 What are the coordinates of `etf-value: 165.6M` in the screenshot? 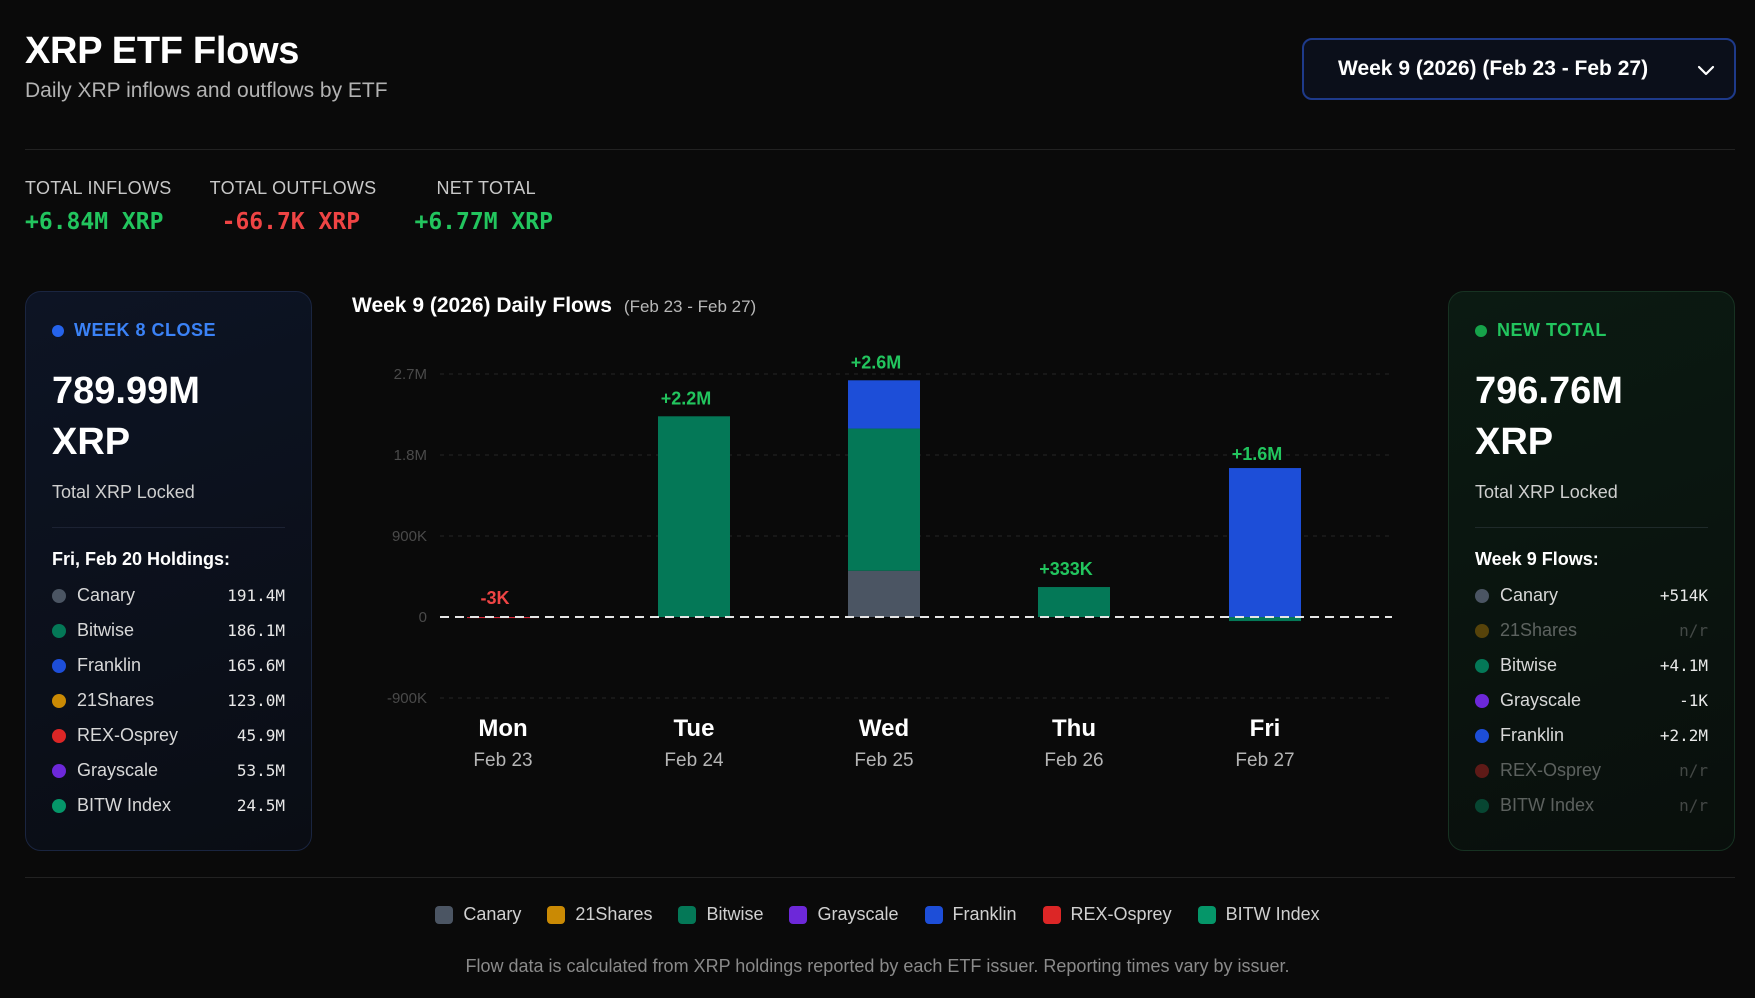 It's located at (256, 665).